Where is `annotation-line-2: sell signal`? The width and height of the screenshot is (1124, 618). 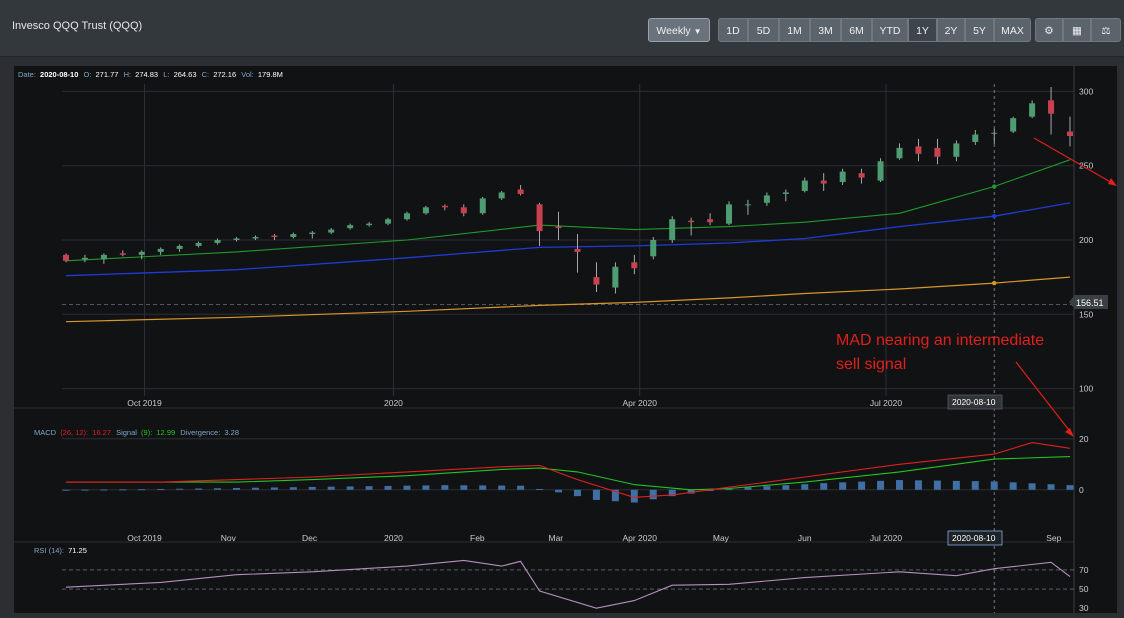 annotation-line-2: sell signal is located at coordinates (871, 364).